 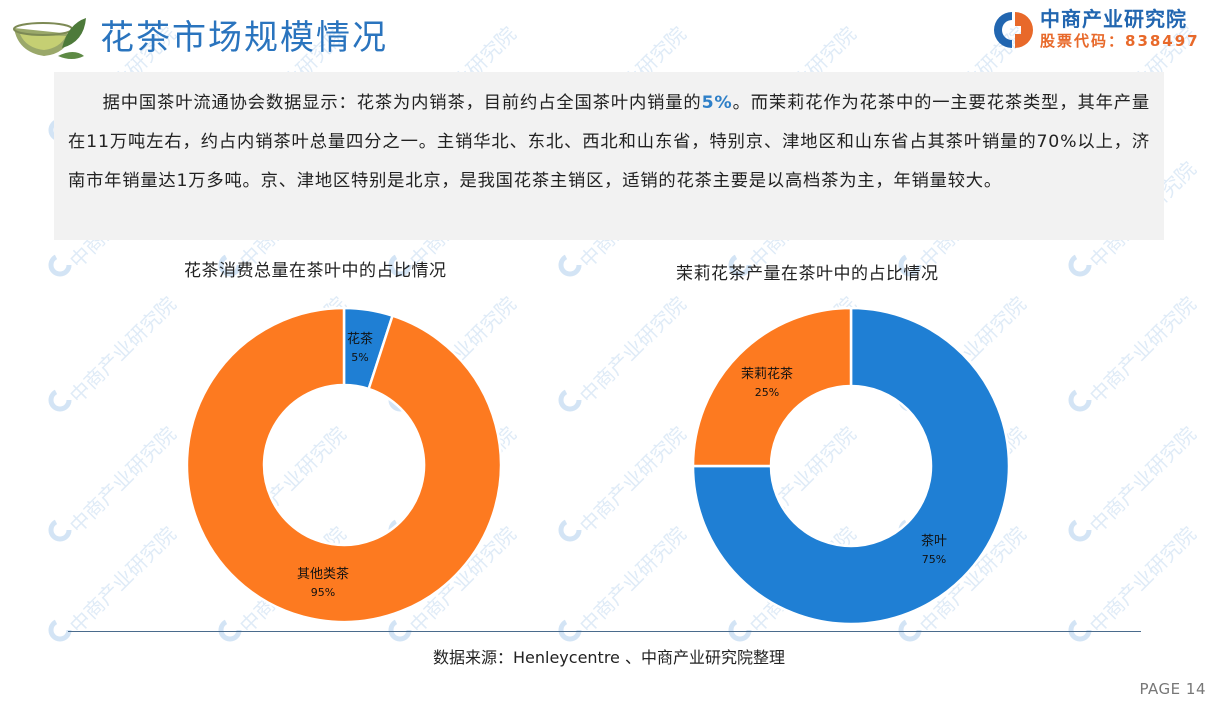 I want to click on chart1-label-huacha: 花茶 5%, so click(x=360, y=348).